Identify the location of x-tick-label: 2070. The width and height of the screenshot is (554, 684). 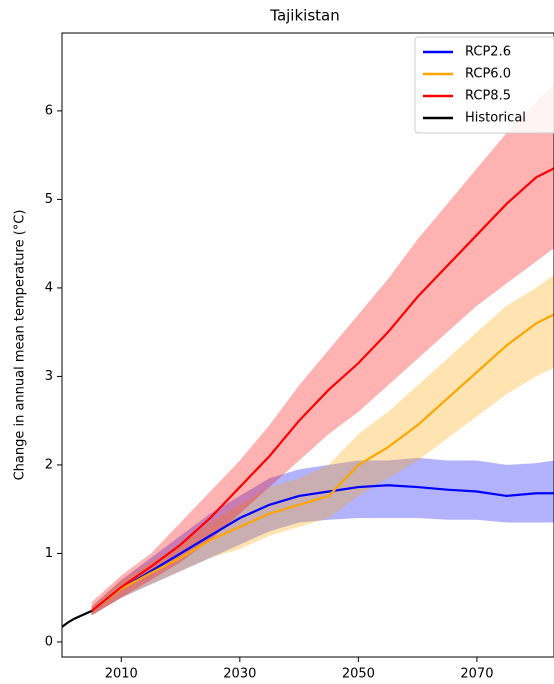
(476, 674).